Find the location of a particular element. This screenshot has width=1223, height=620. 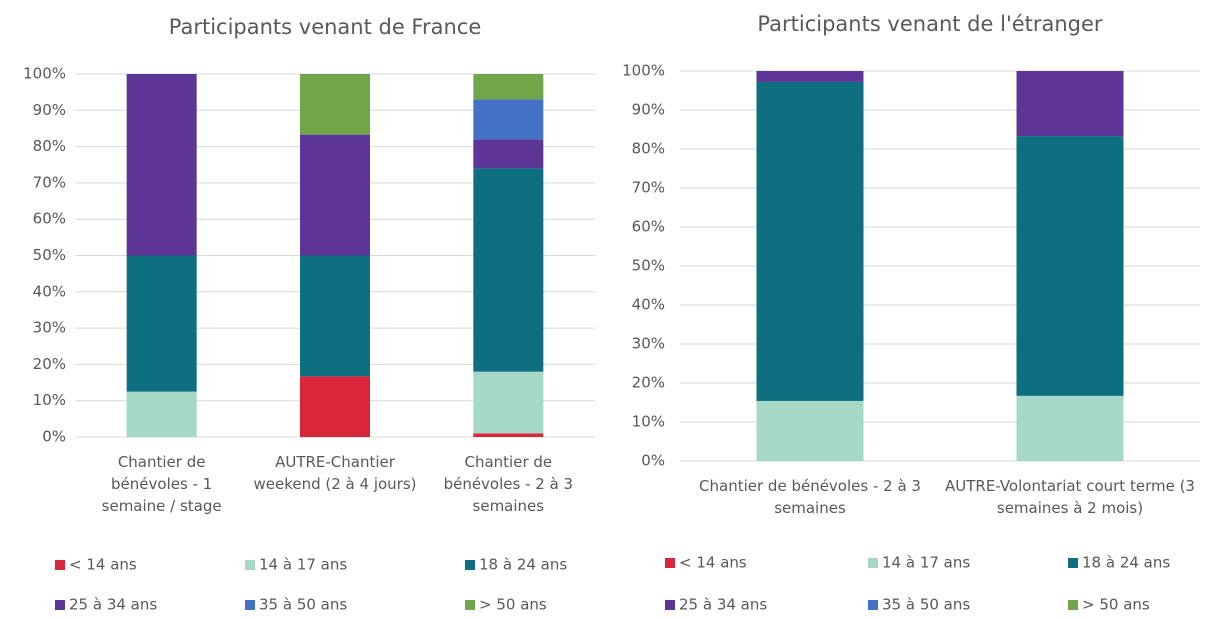

chart-title: Participants venant de l'étranger is located at coordinates (930, 24).